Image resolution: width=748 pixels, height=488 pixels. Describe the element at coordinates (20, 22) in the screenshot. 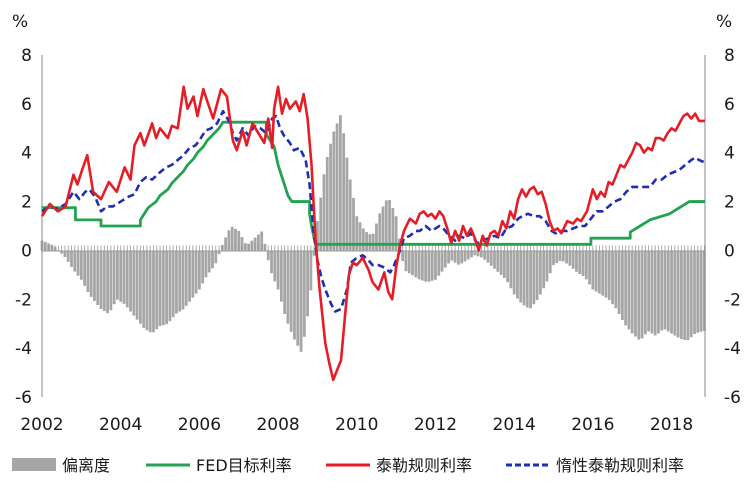

I see `y-axis-left-unit: %` at that location.